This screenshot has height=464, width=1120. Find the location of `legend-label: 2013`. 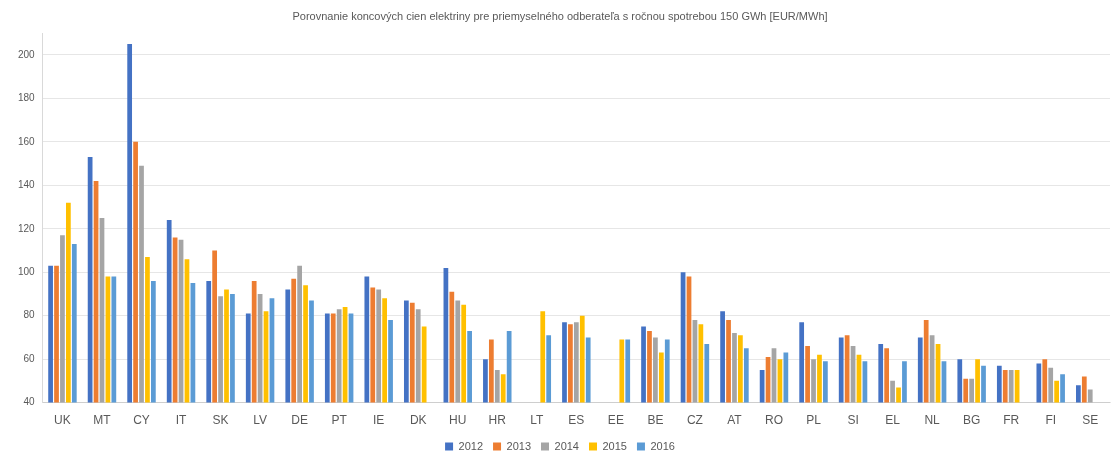

legend-label: 2013 is located at coordinates (519, 445).